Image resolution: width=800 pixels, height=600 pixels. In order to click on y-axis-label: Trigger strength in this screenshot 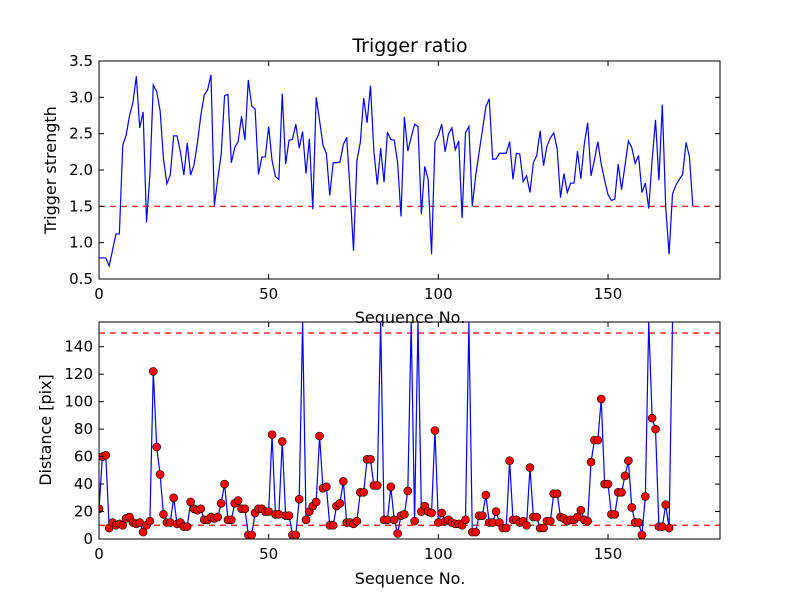, I will do `click(50, 170)`.